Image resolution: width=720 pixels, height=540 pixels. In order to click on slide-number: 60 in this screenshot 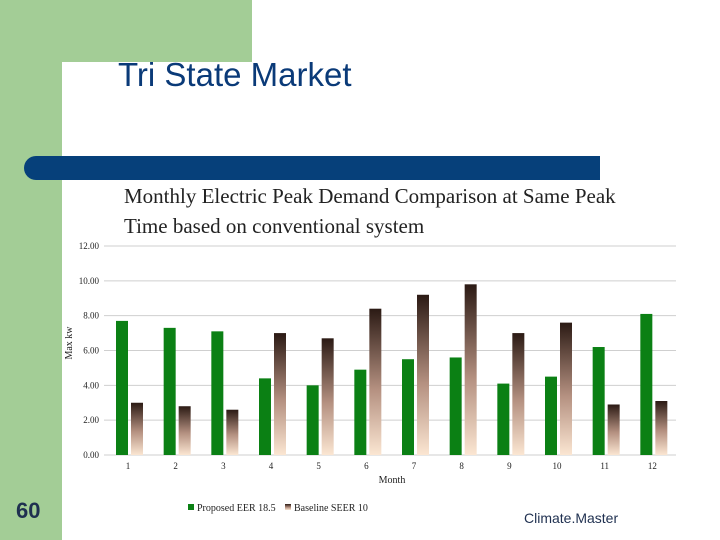, I will do `click(28, 510)`.